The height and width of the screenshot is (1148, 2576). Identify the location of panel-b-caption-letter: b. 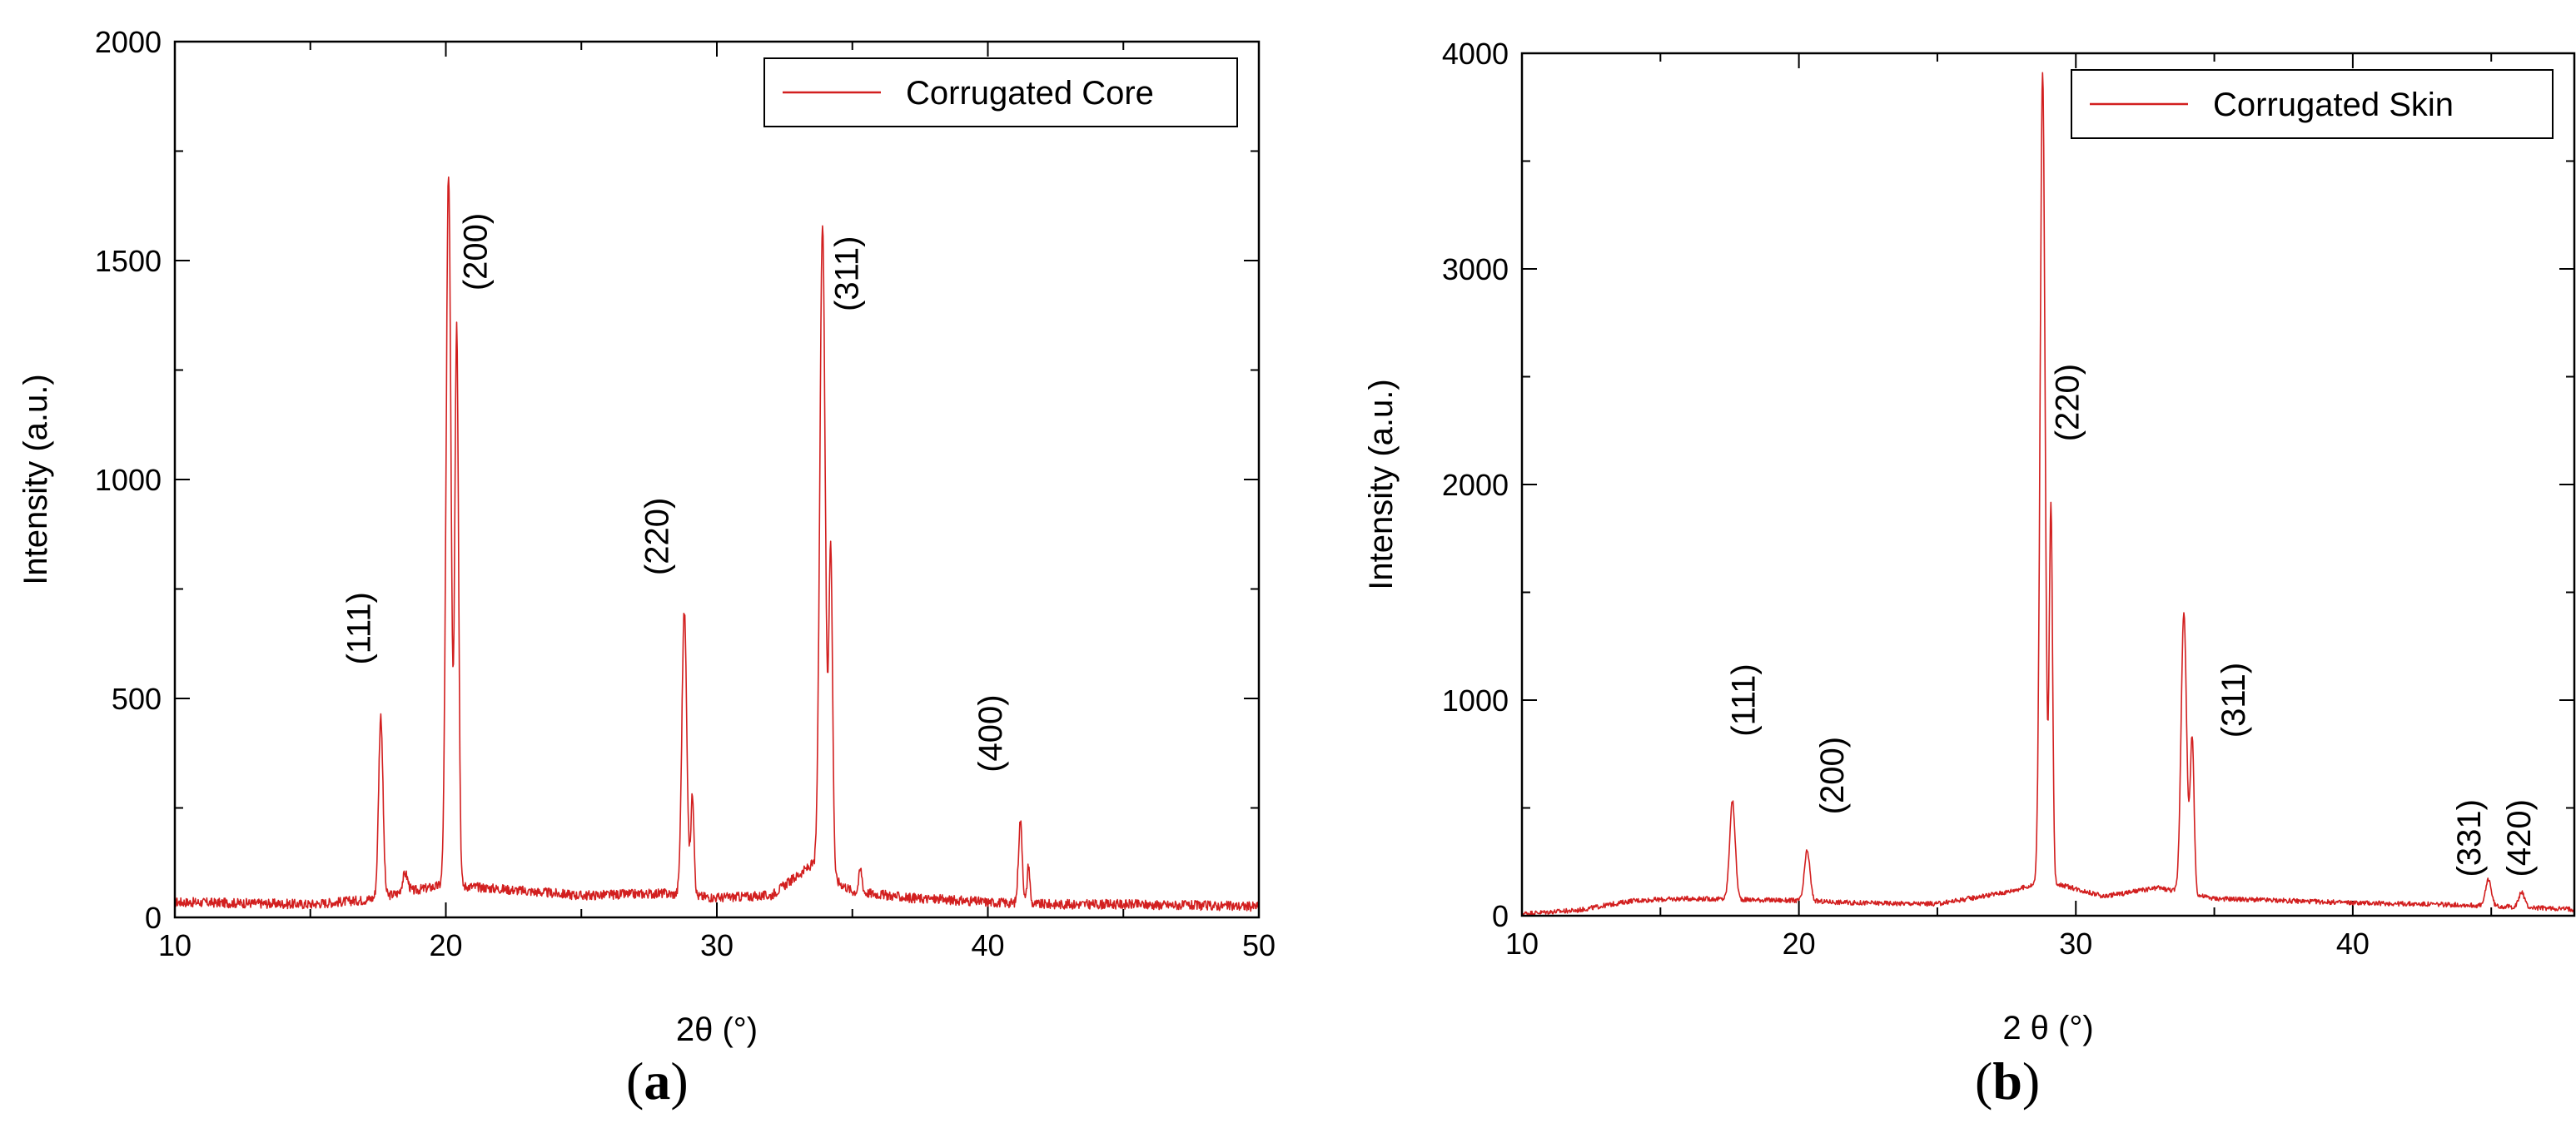
(2007, 1081).